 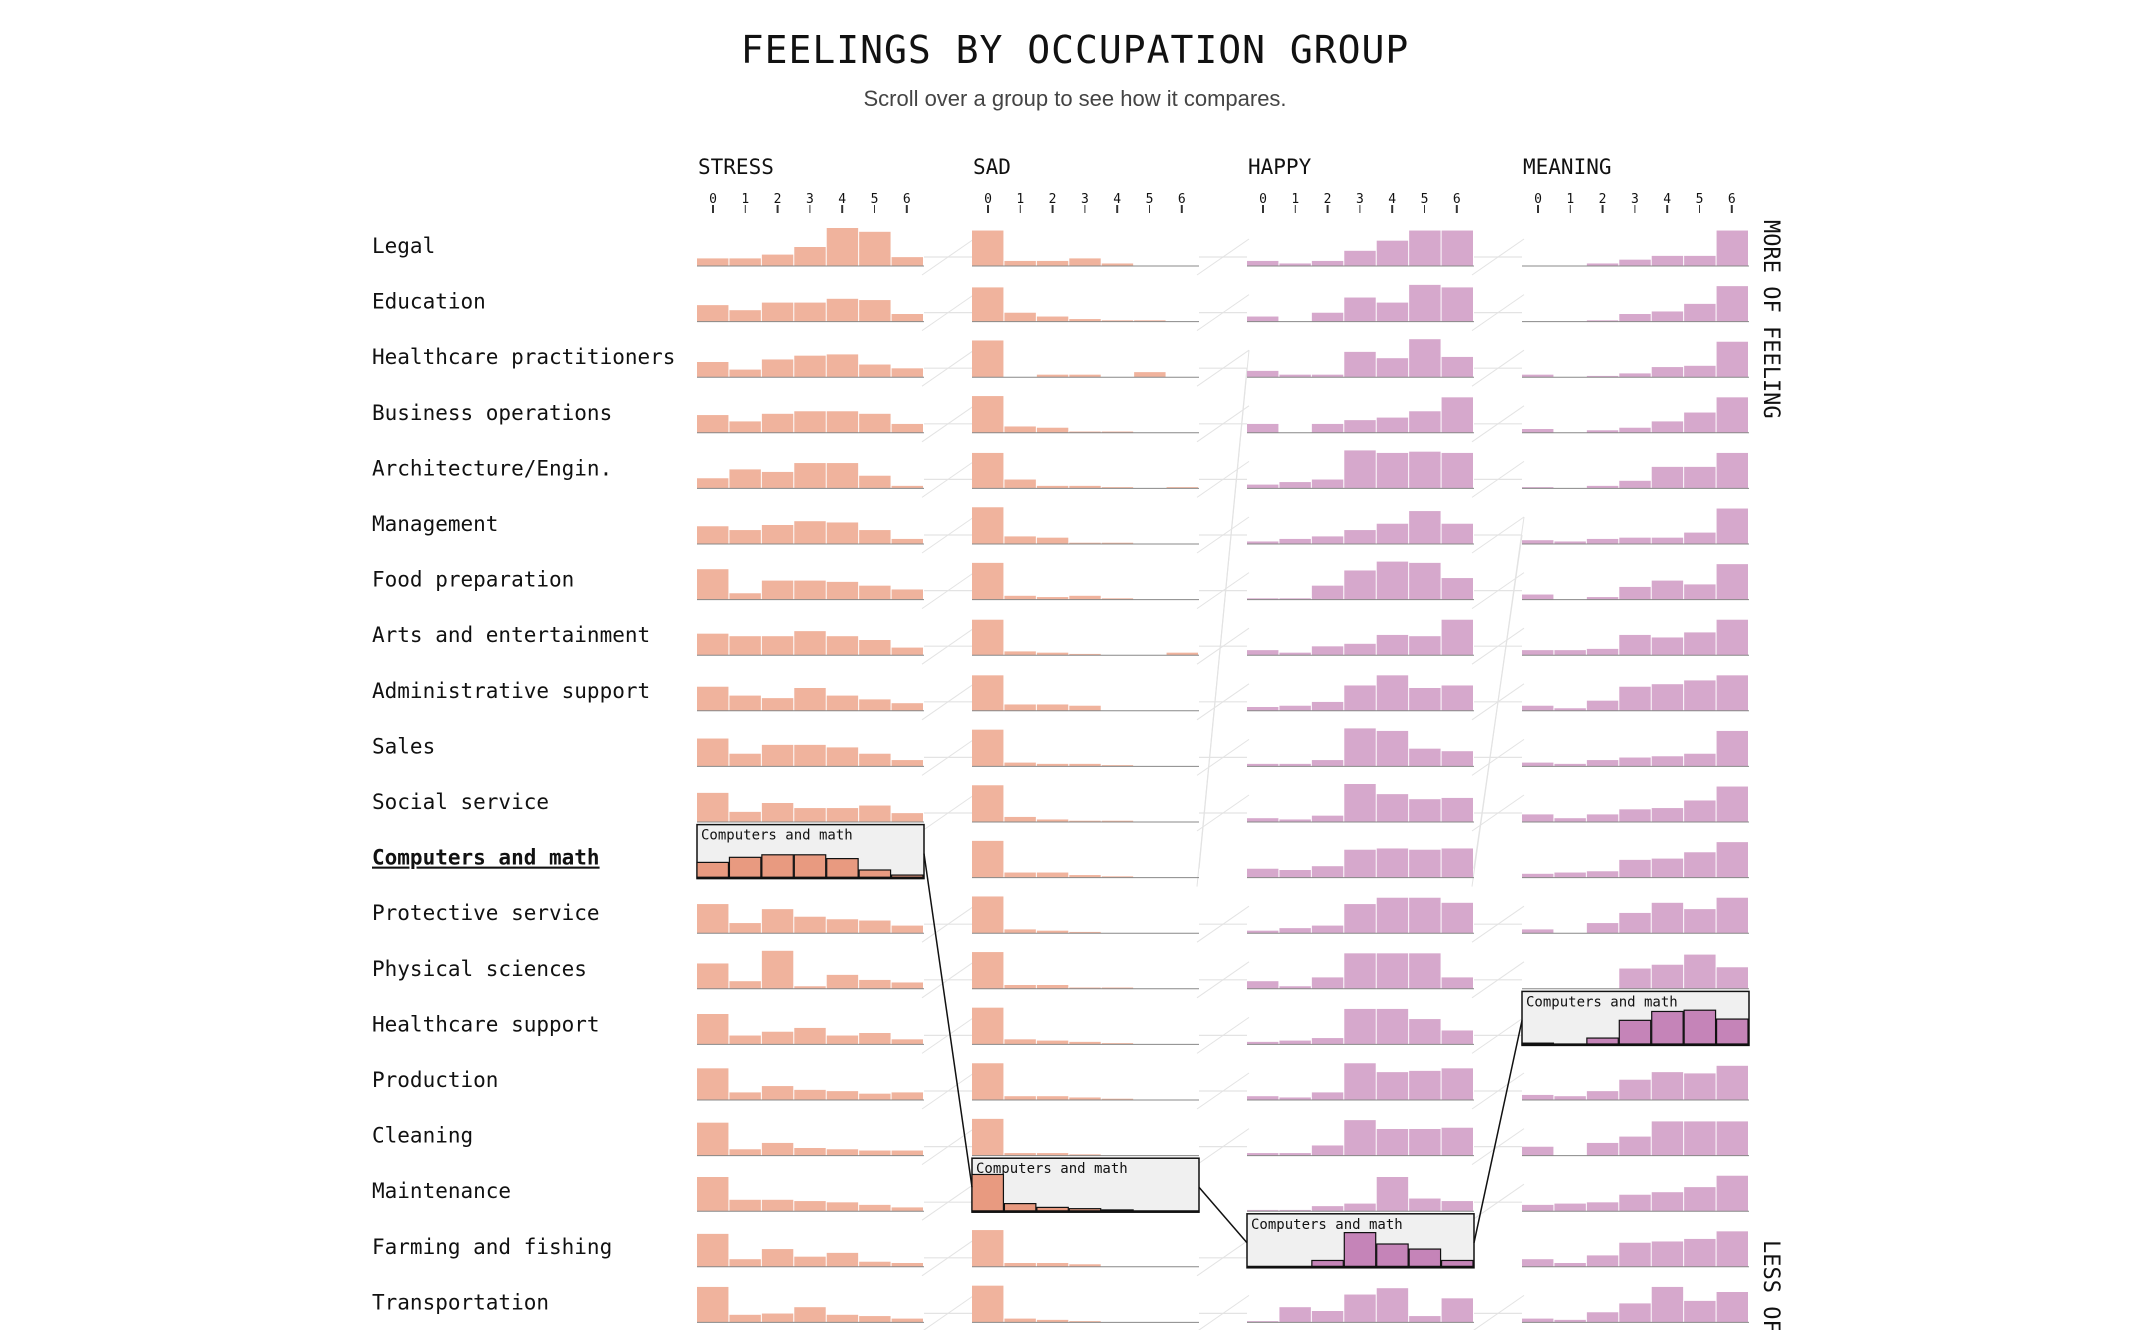 I want to click on group-label-arts-and-entertainment: Arts and entertainment, so click(x=511, y=635).